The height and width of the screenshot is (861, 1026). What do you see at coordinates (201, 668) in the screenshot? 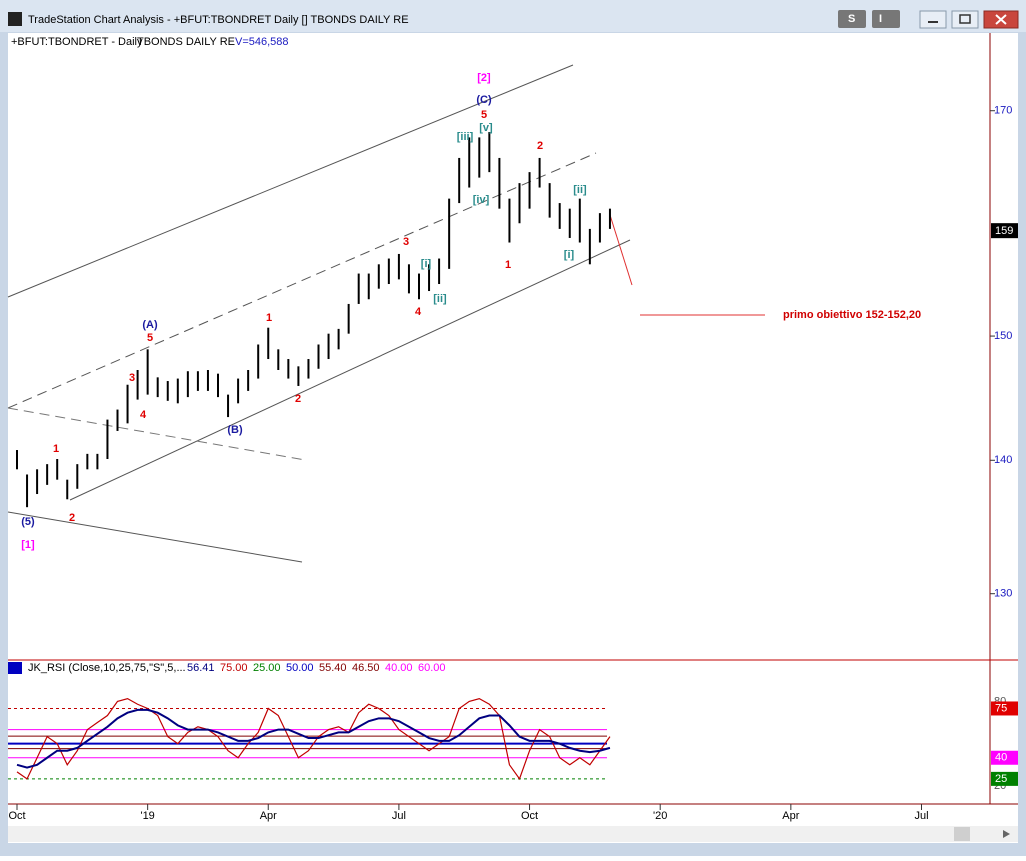
I see `rsi-value: 56.41` at bounding box center [201, 668].